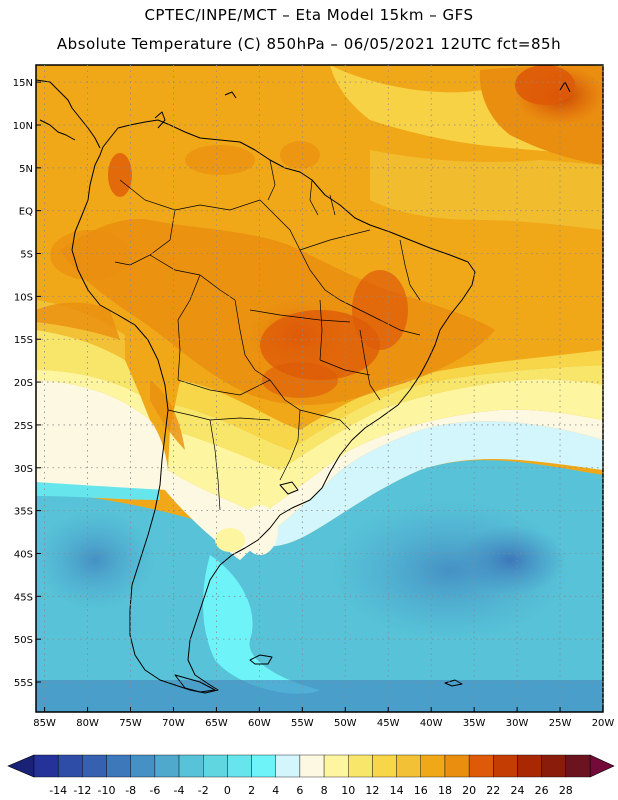  Describe the element at coordinates (259, 723) in the screenshot. I see `lon-label: 60W` at that location.